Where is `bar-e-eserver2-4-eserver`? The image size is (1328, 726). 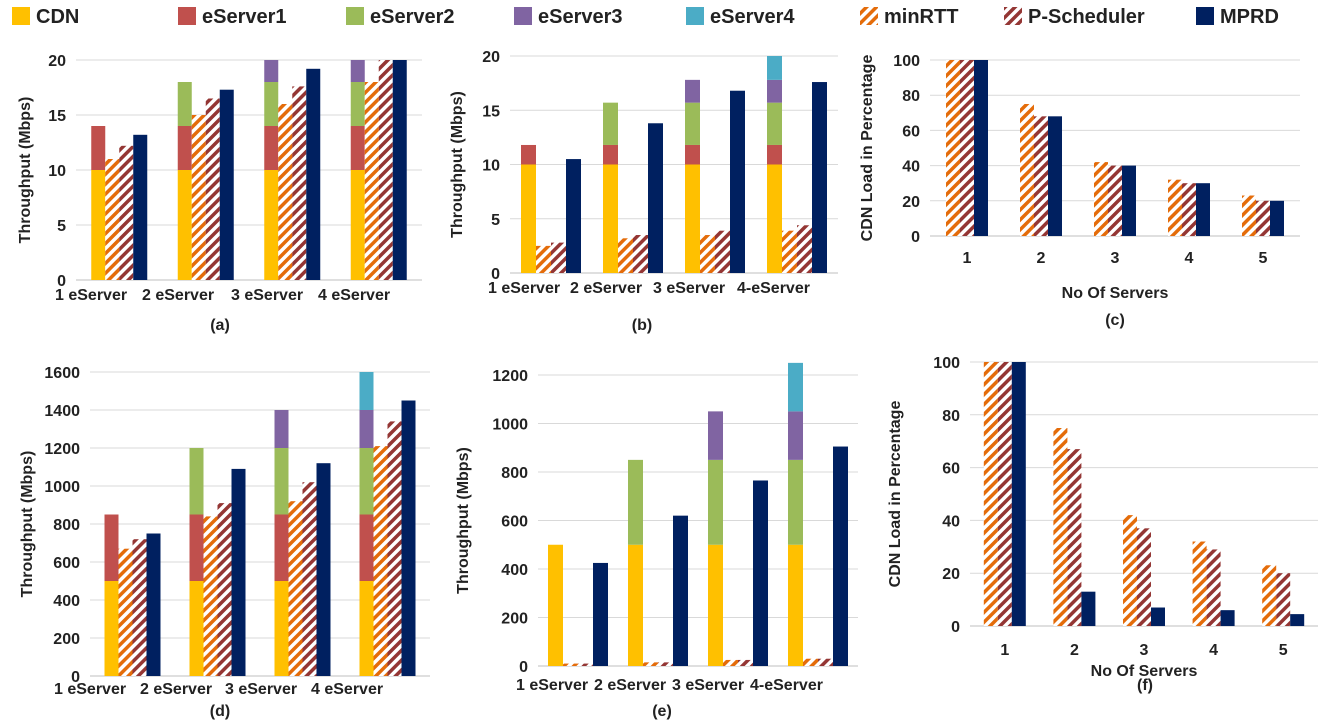
bar-e-eserver2-4-eserver is located at coordinates (795, 502).